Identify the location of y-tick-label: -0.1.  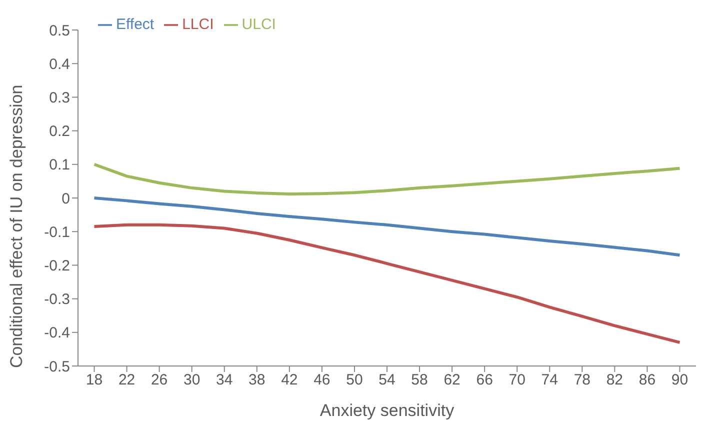
(57, 232).